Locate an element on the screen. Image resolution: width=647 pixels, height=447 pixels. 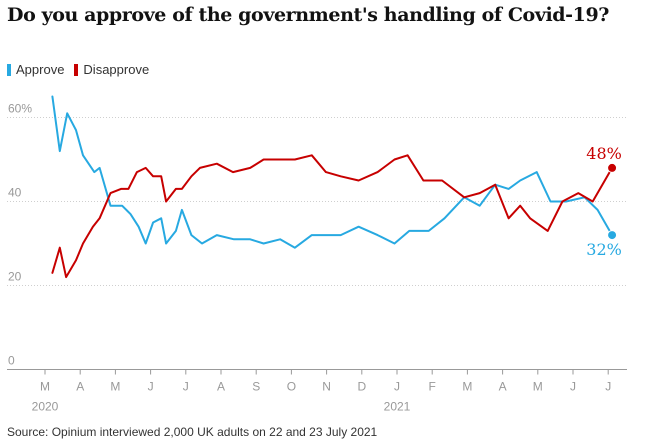
x-tick-label-11: F is located at coordinates (432, 387).